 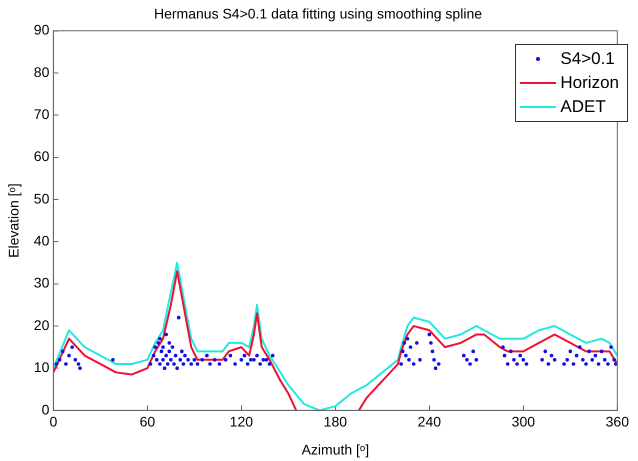 What do you see at coordinates (589, 83) in the screenshot?
I see `legend-label: Horizon` at bounding box center [589, 83].